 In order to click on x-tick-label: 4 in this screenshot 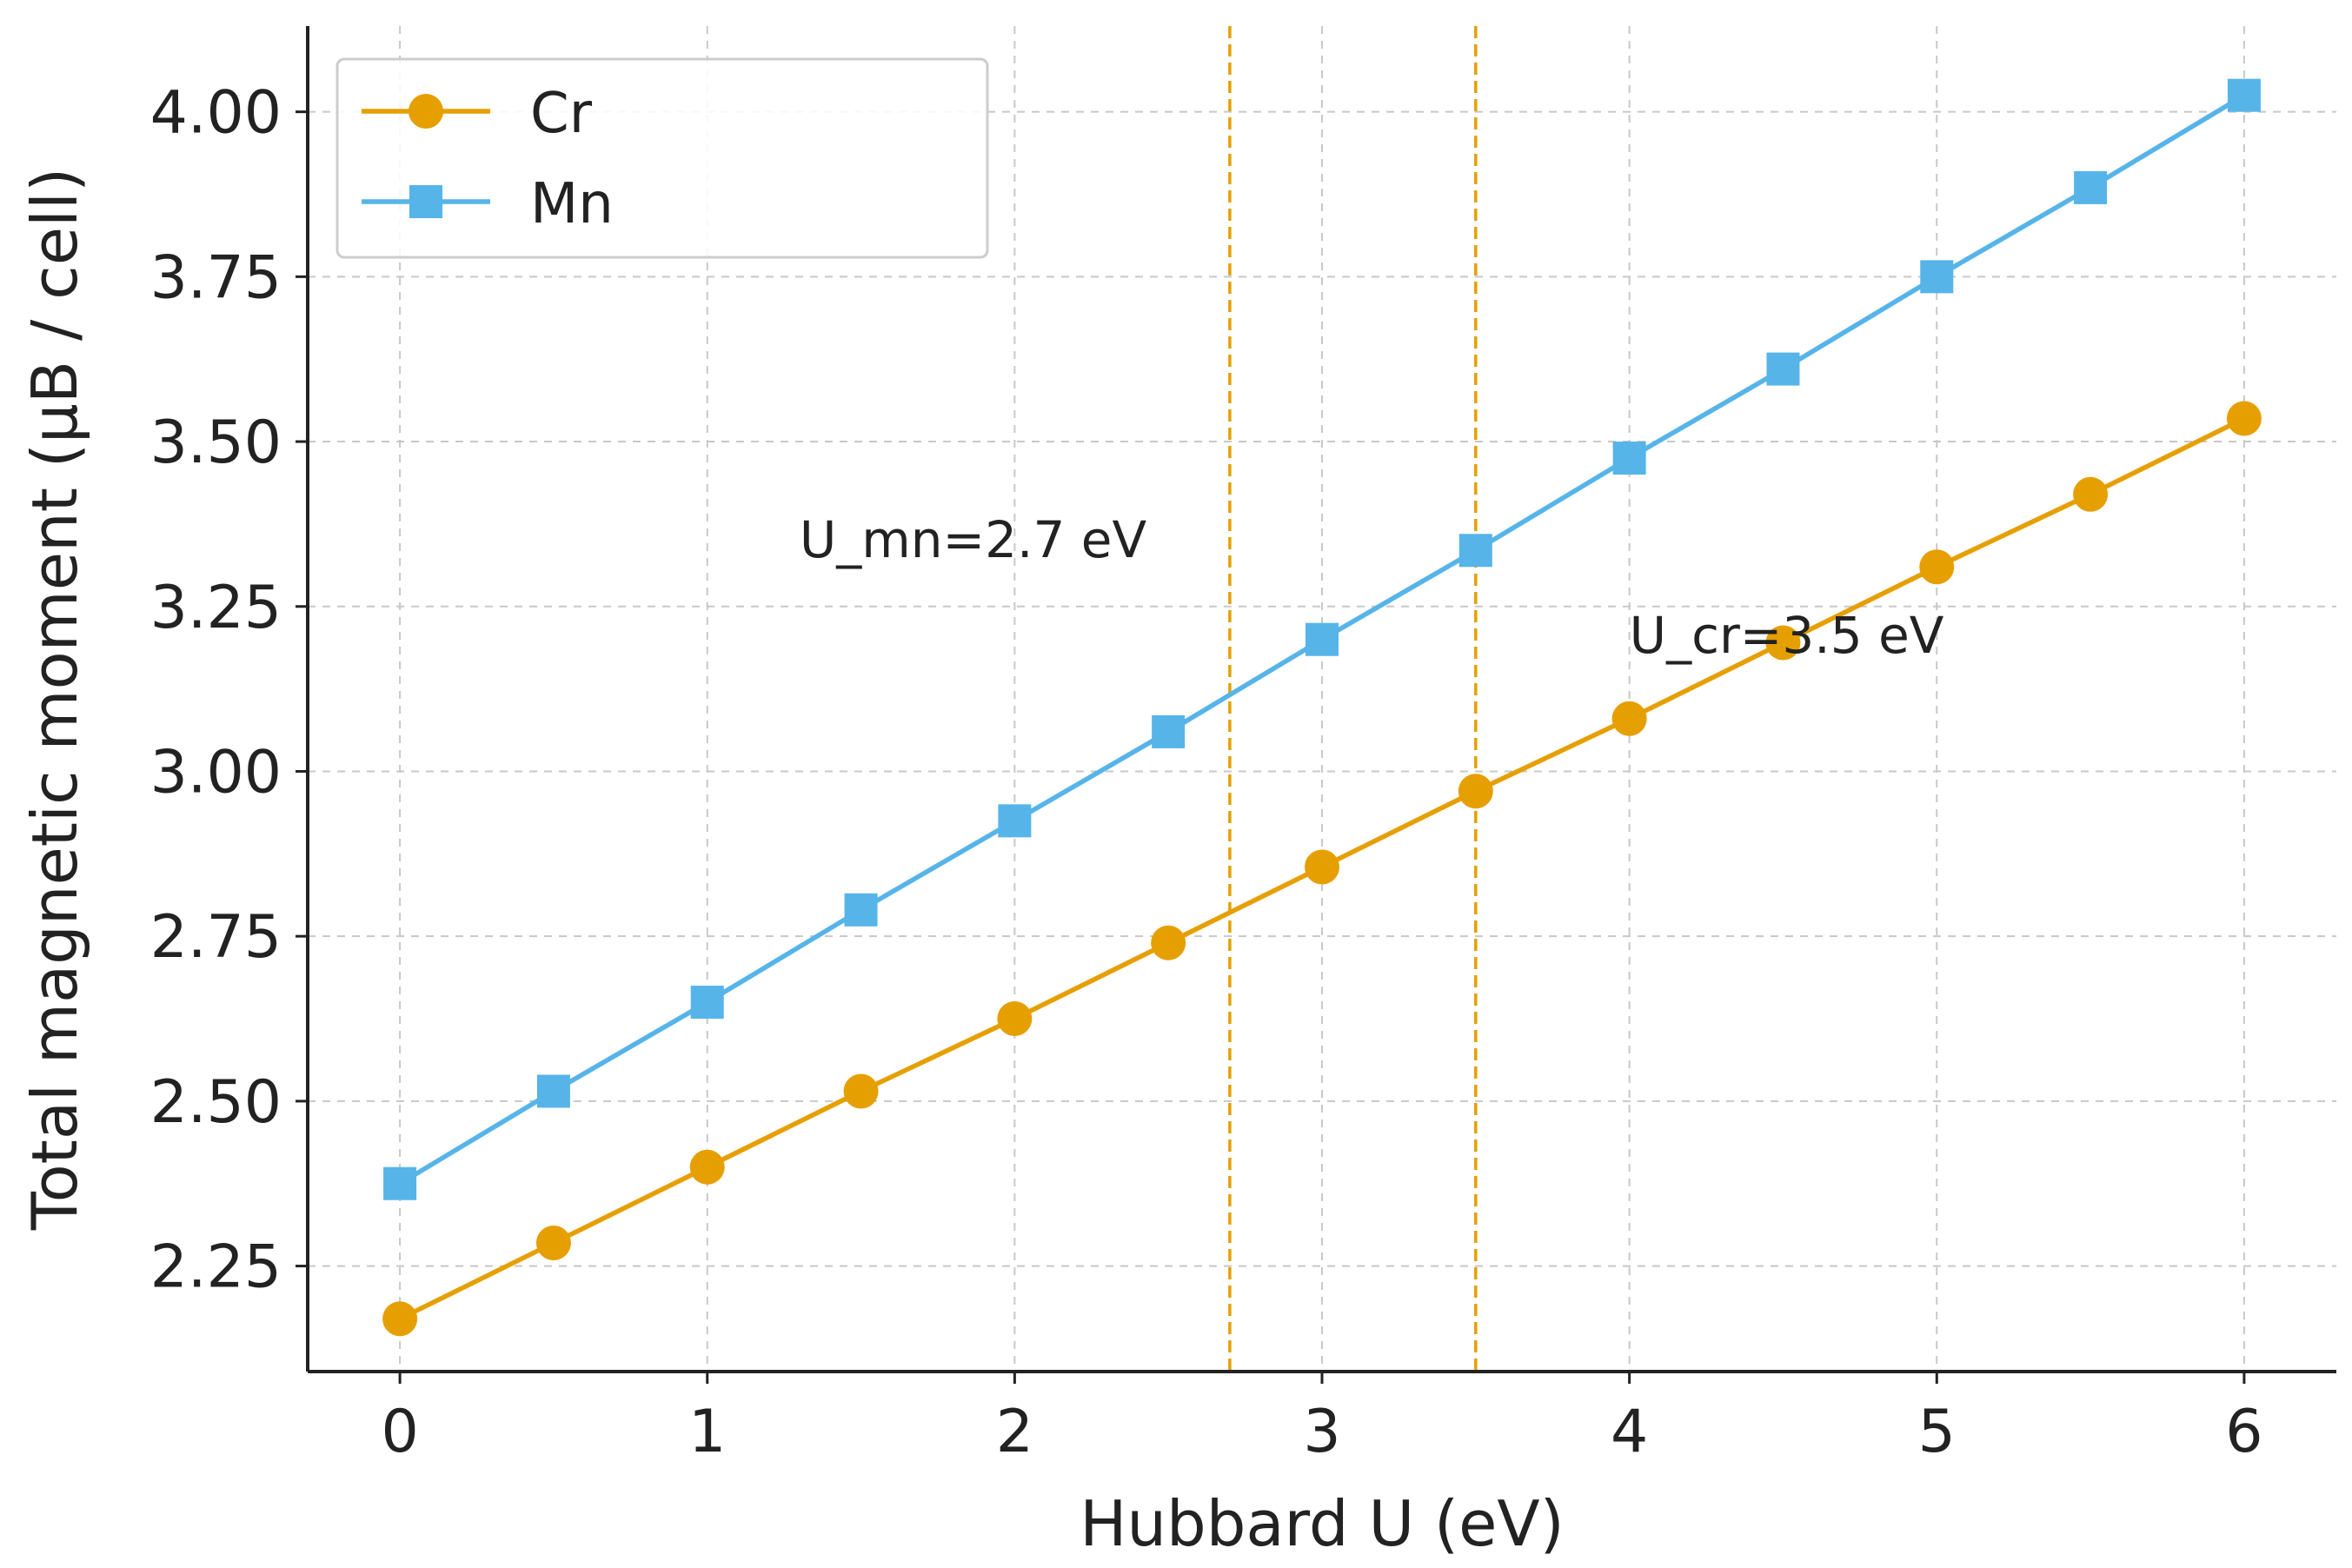, I will do `click(1629, 1432)`.